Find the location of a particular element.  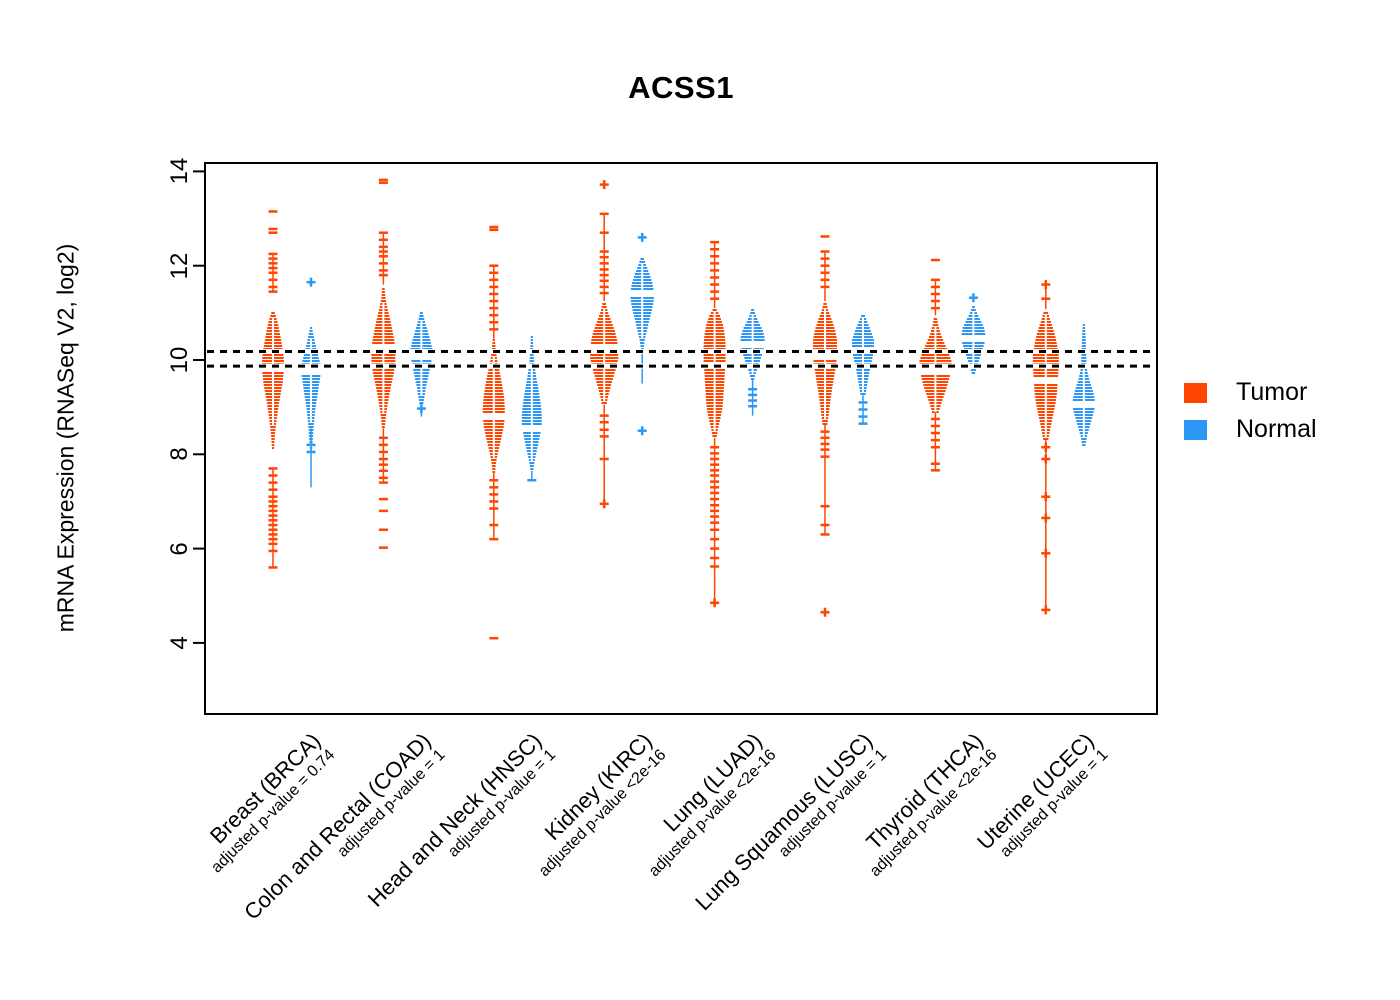

chart-title: ACSS1 is located at coordinates (681, 87).